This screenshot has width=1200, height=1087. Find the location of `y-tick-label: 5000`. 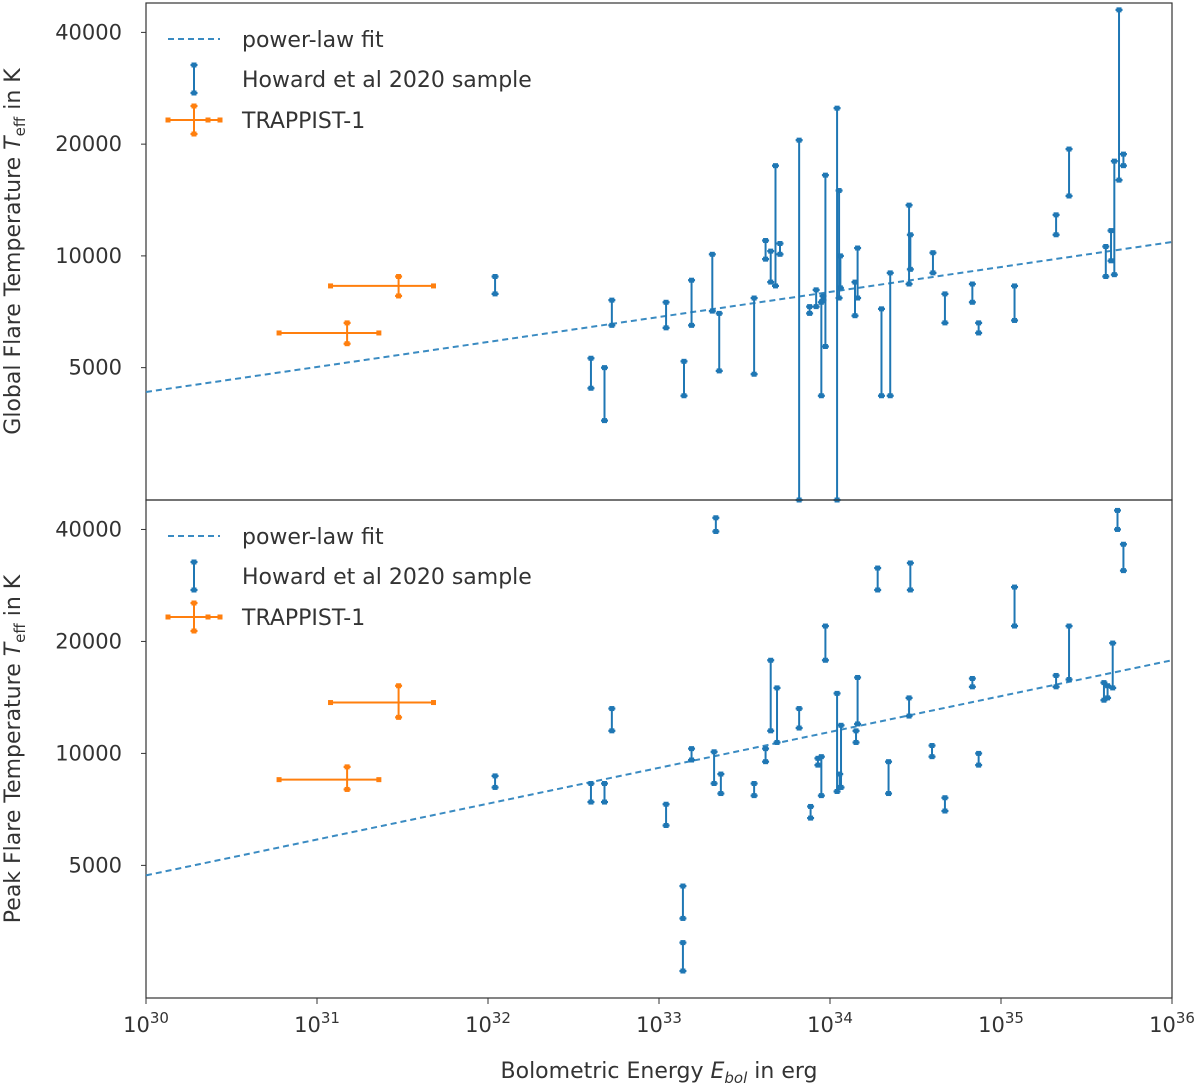

y-tick-label: 5000 is located at coordinates (95, 865).